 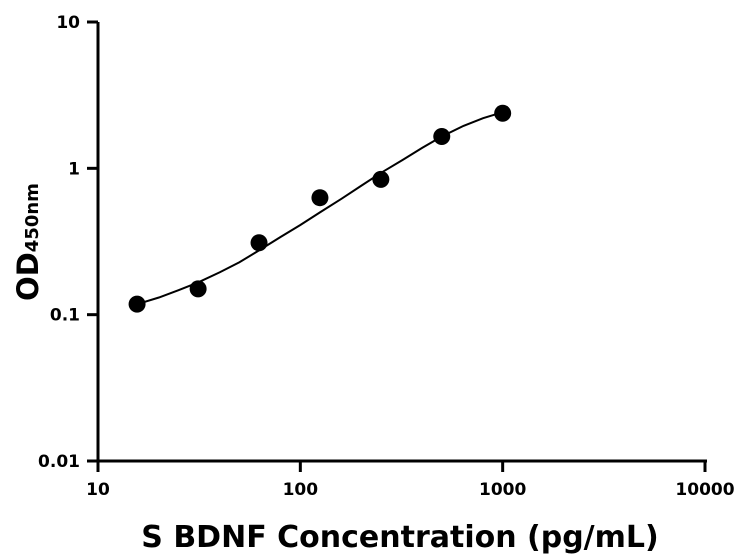 What do you see at coordinates (68, 242) in the screenshot?
I see `y-axis-ticks: 0.01 0.1 1 10` at bounding box center [68, 242].